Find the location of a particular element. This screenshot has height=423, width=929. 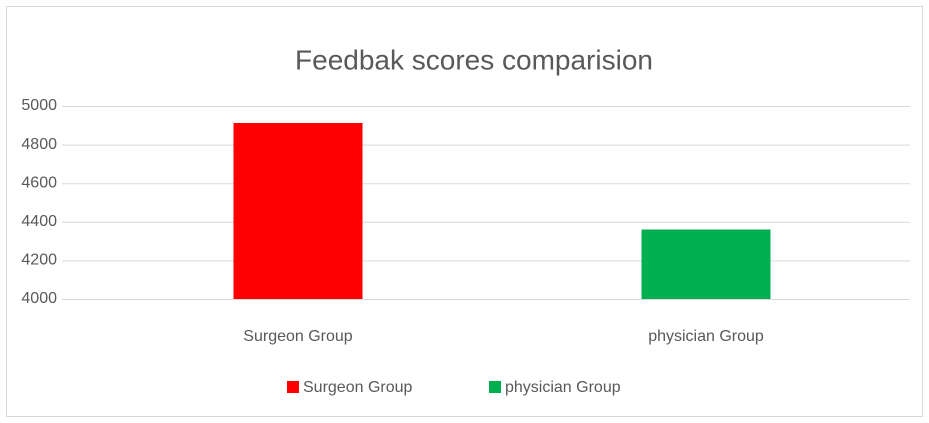

y-tick-label: 4400 is located at coordinates (39, 221).